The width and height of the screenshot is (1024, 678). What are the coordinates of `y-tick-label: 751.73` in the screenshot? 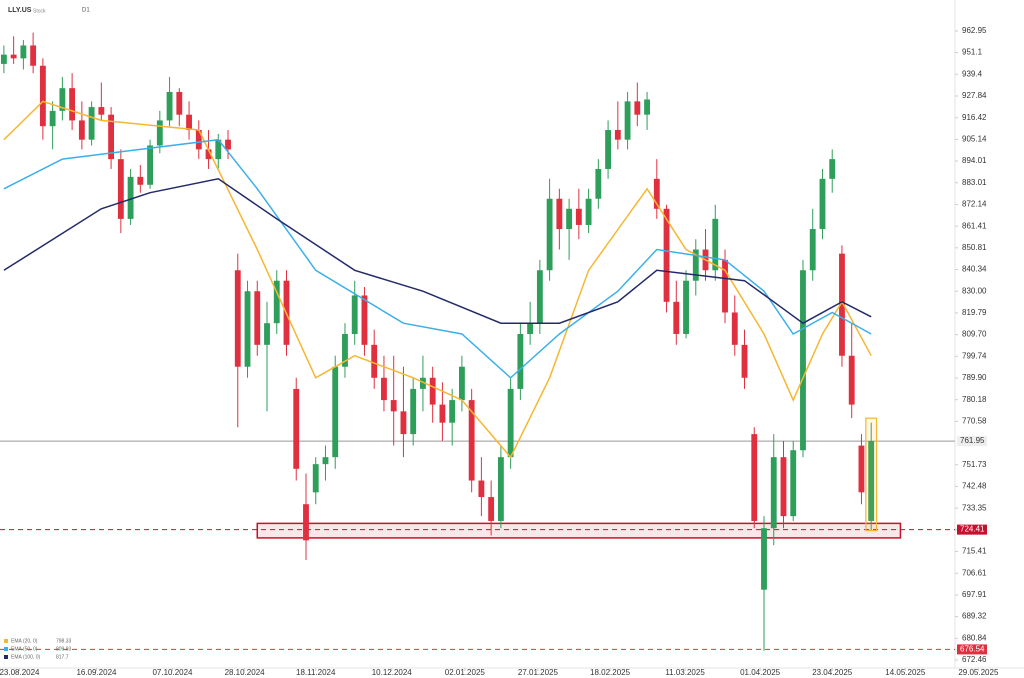 It's located at (974, 464).